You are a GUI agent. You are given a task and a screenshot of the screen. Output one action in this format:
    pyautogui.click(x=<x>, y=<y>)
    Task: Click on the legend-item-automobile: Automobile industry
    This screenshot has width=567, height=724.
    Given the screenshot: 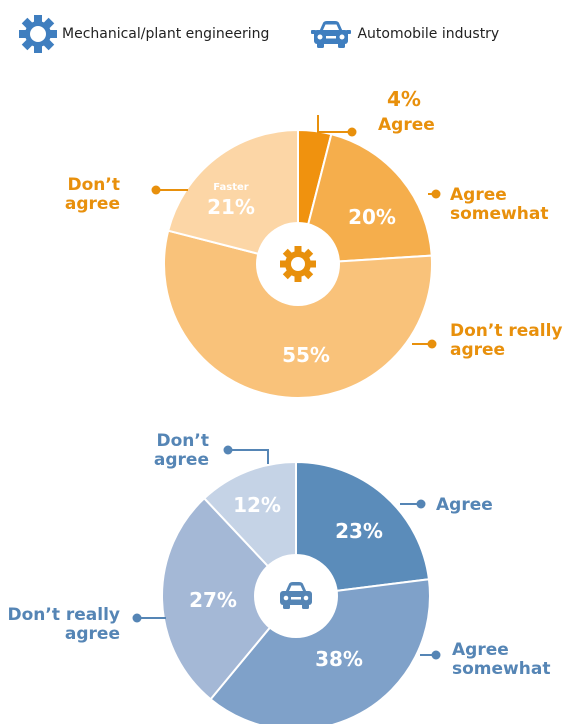 What is the action you would take?
    pyautogui.click(x=404, y=34)
    